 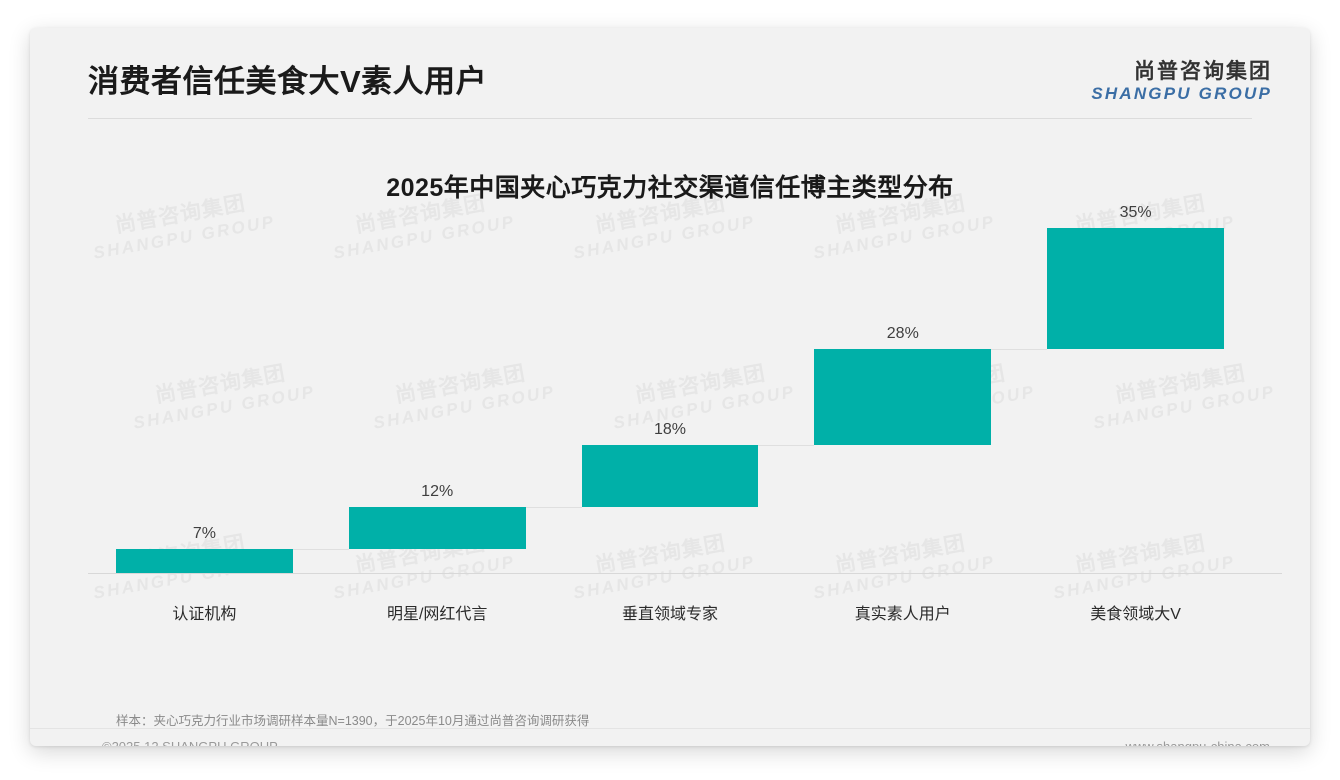 What do you see at coordinates (902, 333) in the screenshot?
I see `bar-value-label: 28%` at bounding box center [902, 333].